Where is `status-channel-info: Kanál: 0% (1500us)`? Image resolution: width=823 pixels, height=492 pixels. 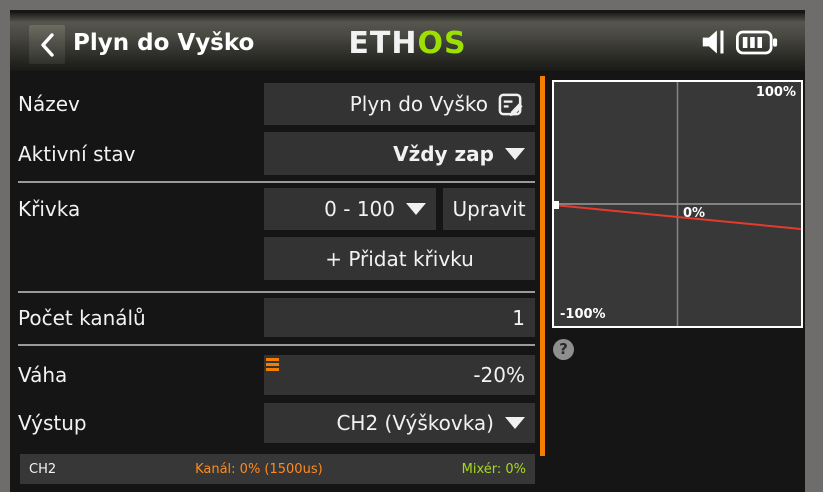
status-channel-info: Kanál: 0% (1500us) is located at coordinates (259, 469).